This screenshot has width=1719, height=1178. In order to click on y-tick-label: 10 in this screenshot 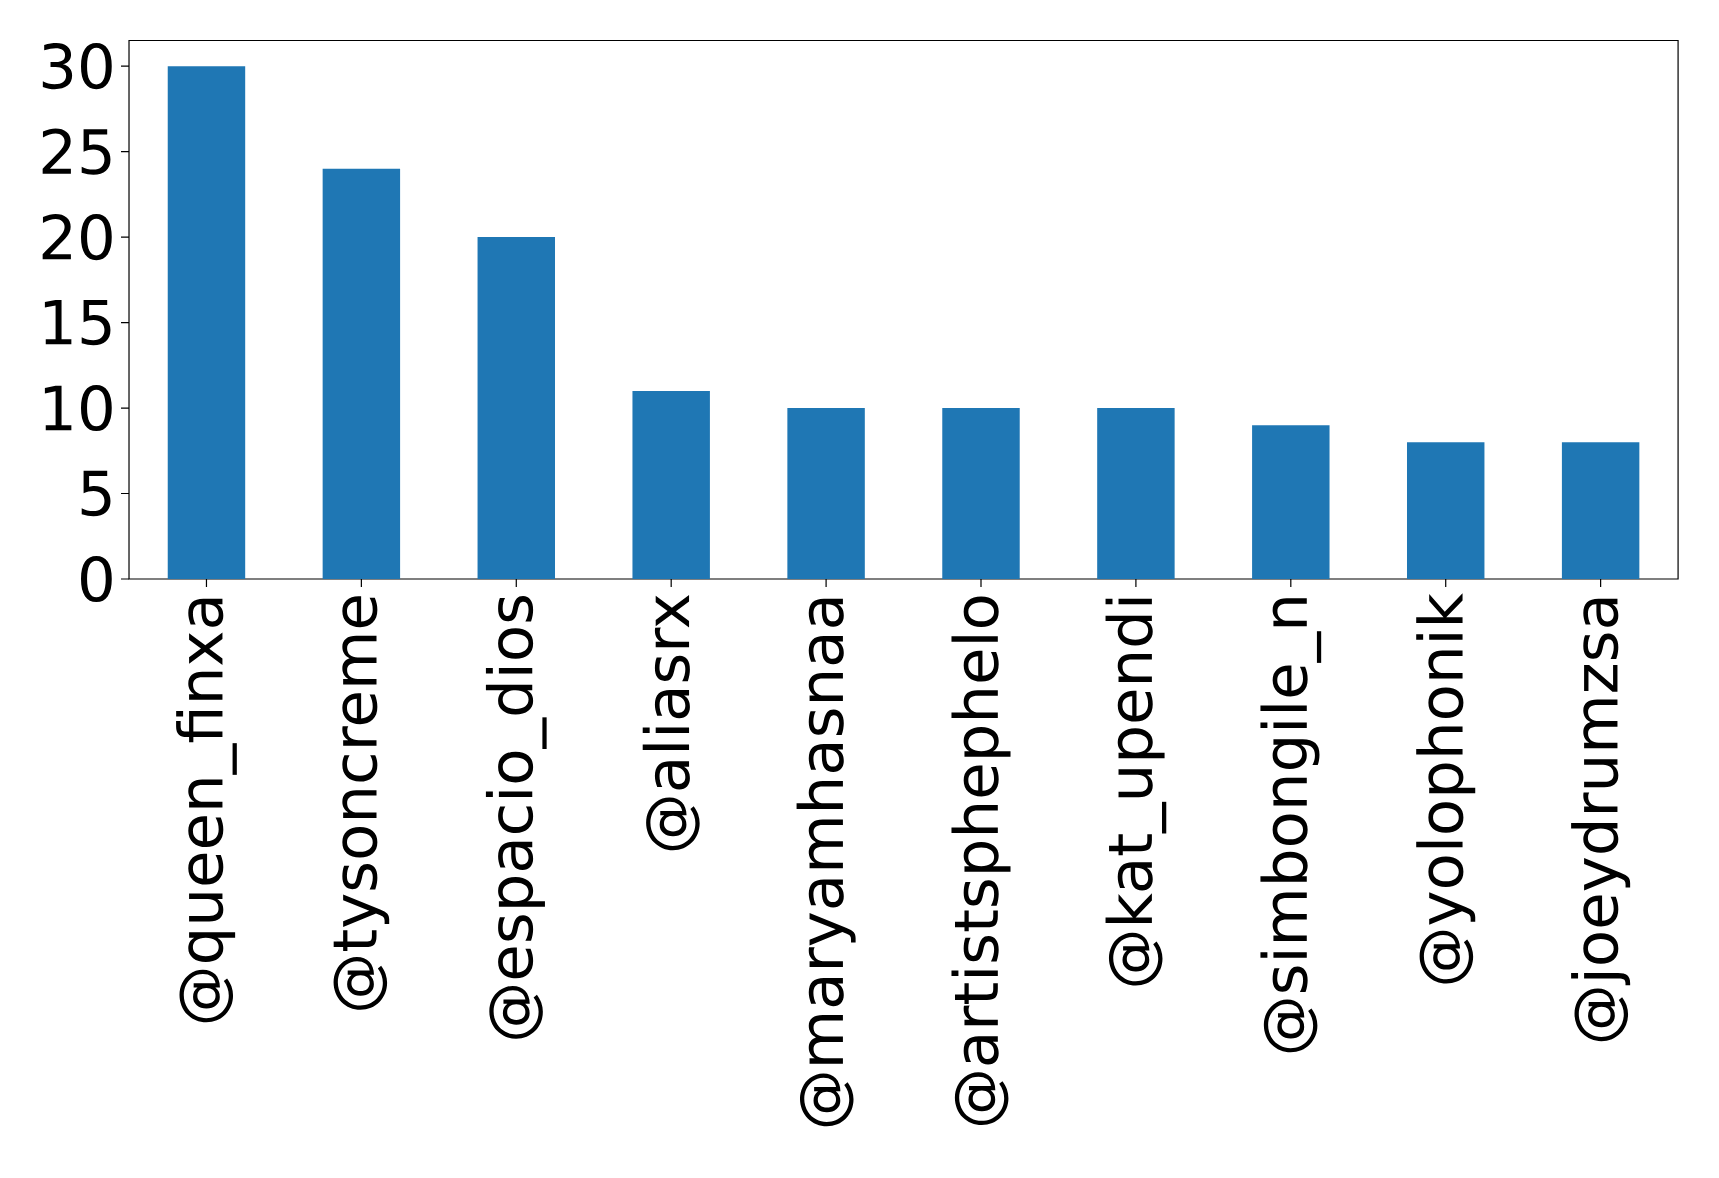, I will do `click(78, 408)`.